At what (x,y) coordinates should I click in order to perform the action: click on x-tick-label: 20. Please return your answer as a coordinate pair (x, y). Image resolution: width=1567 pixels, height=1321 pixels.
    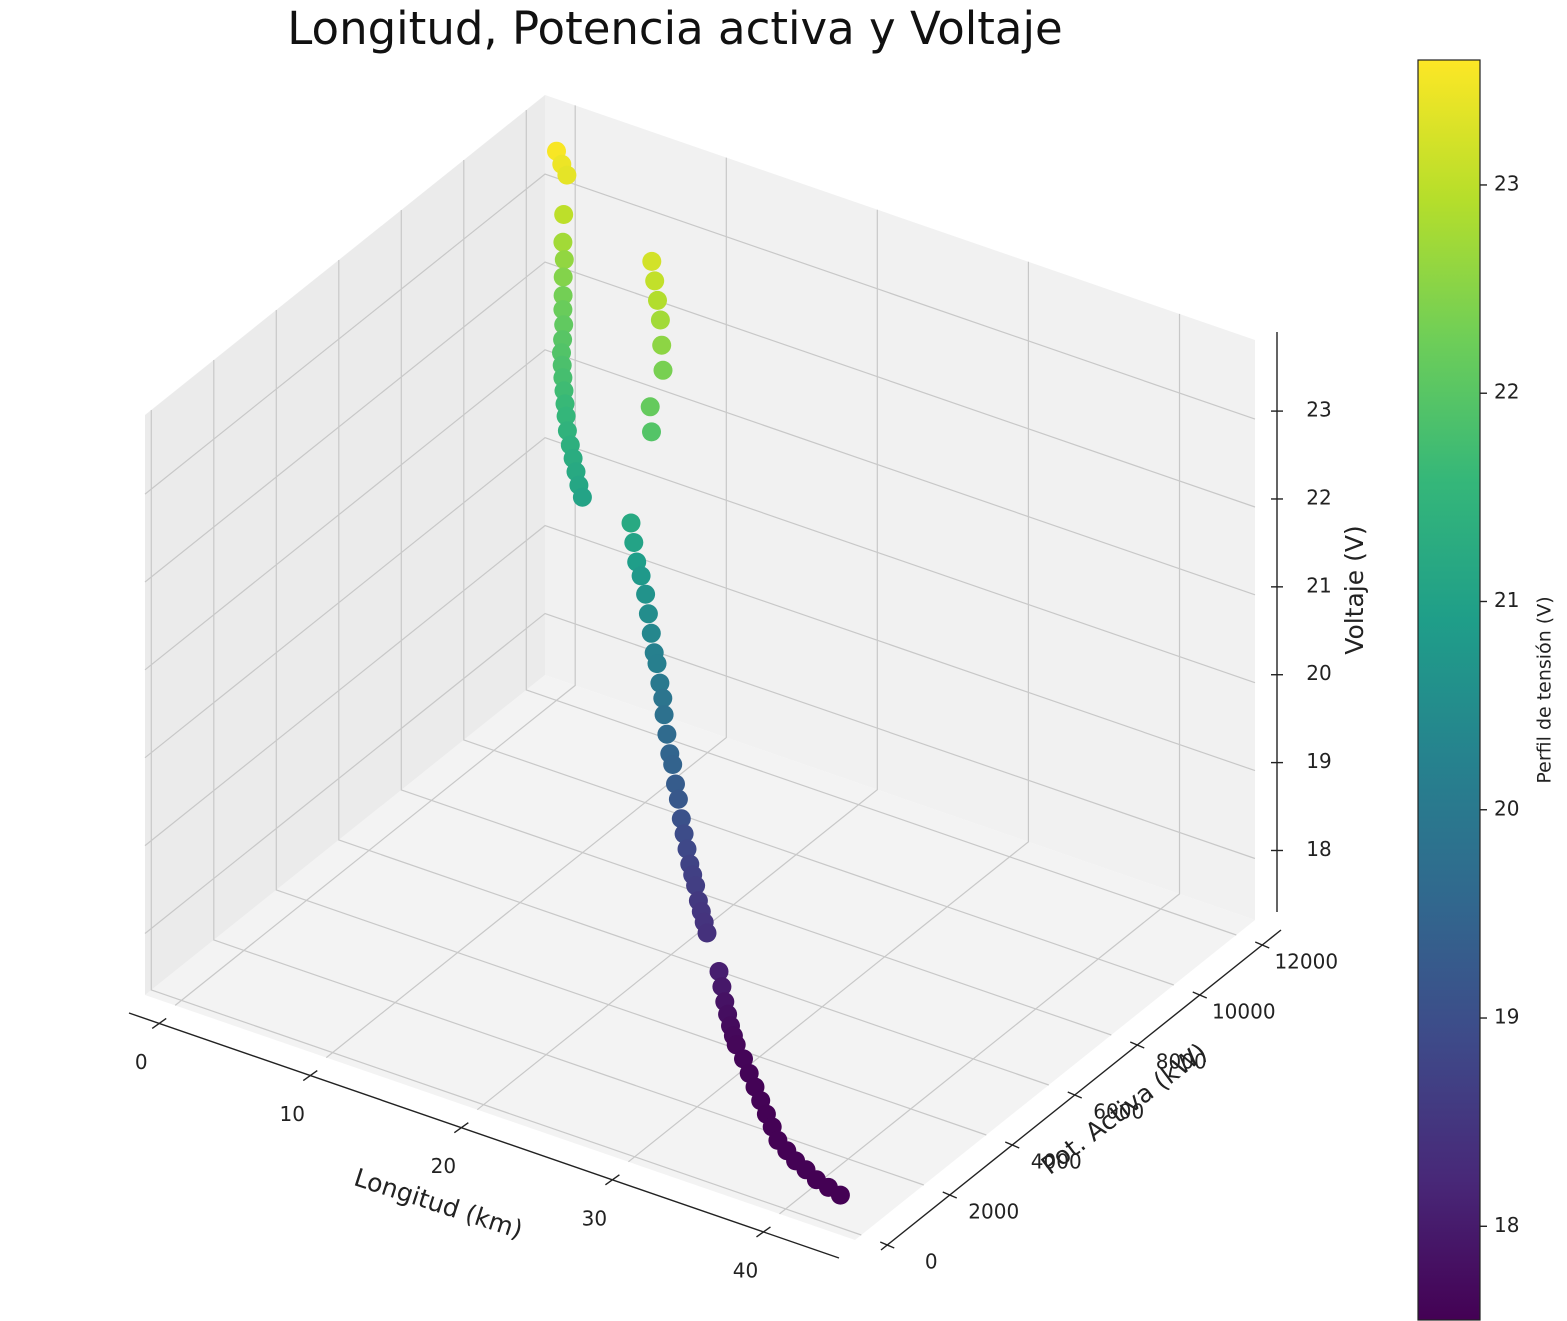
    Looking at the image, I should click on (443, 1166).